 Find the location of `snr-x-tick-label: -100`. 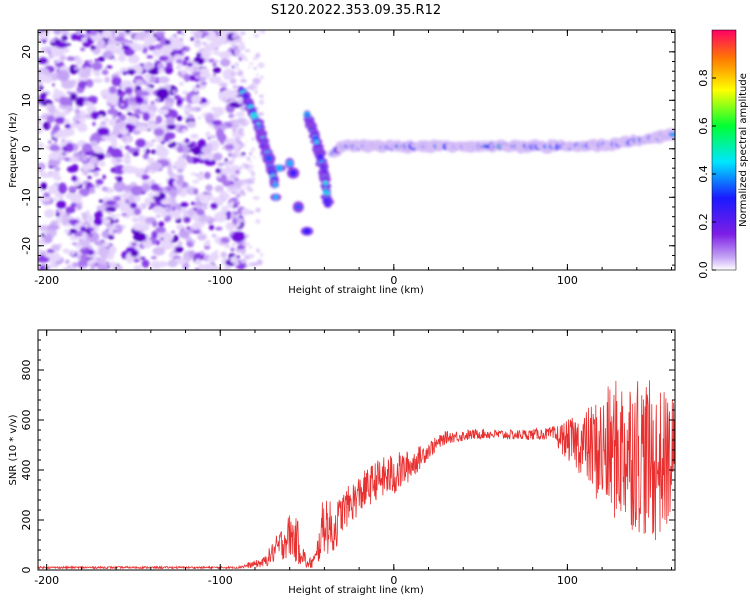

snr-x-tick-label: -100 is located at coordinates (220, 580).